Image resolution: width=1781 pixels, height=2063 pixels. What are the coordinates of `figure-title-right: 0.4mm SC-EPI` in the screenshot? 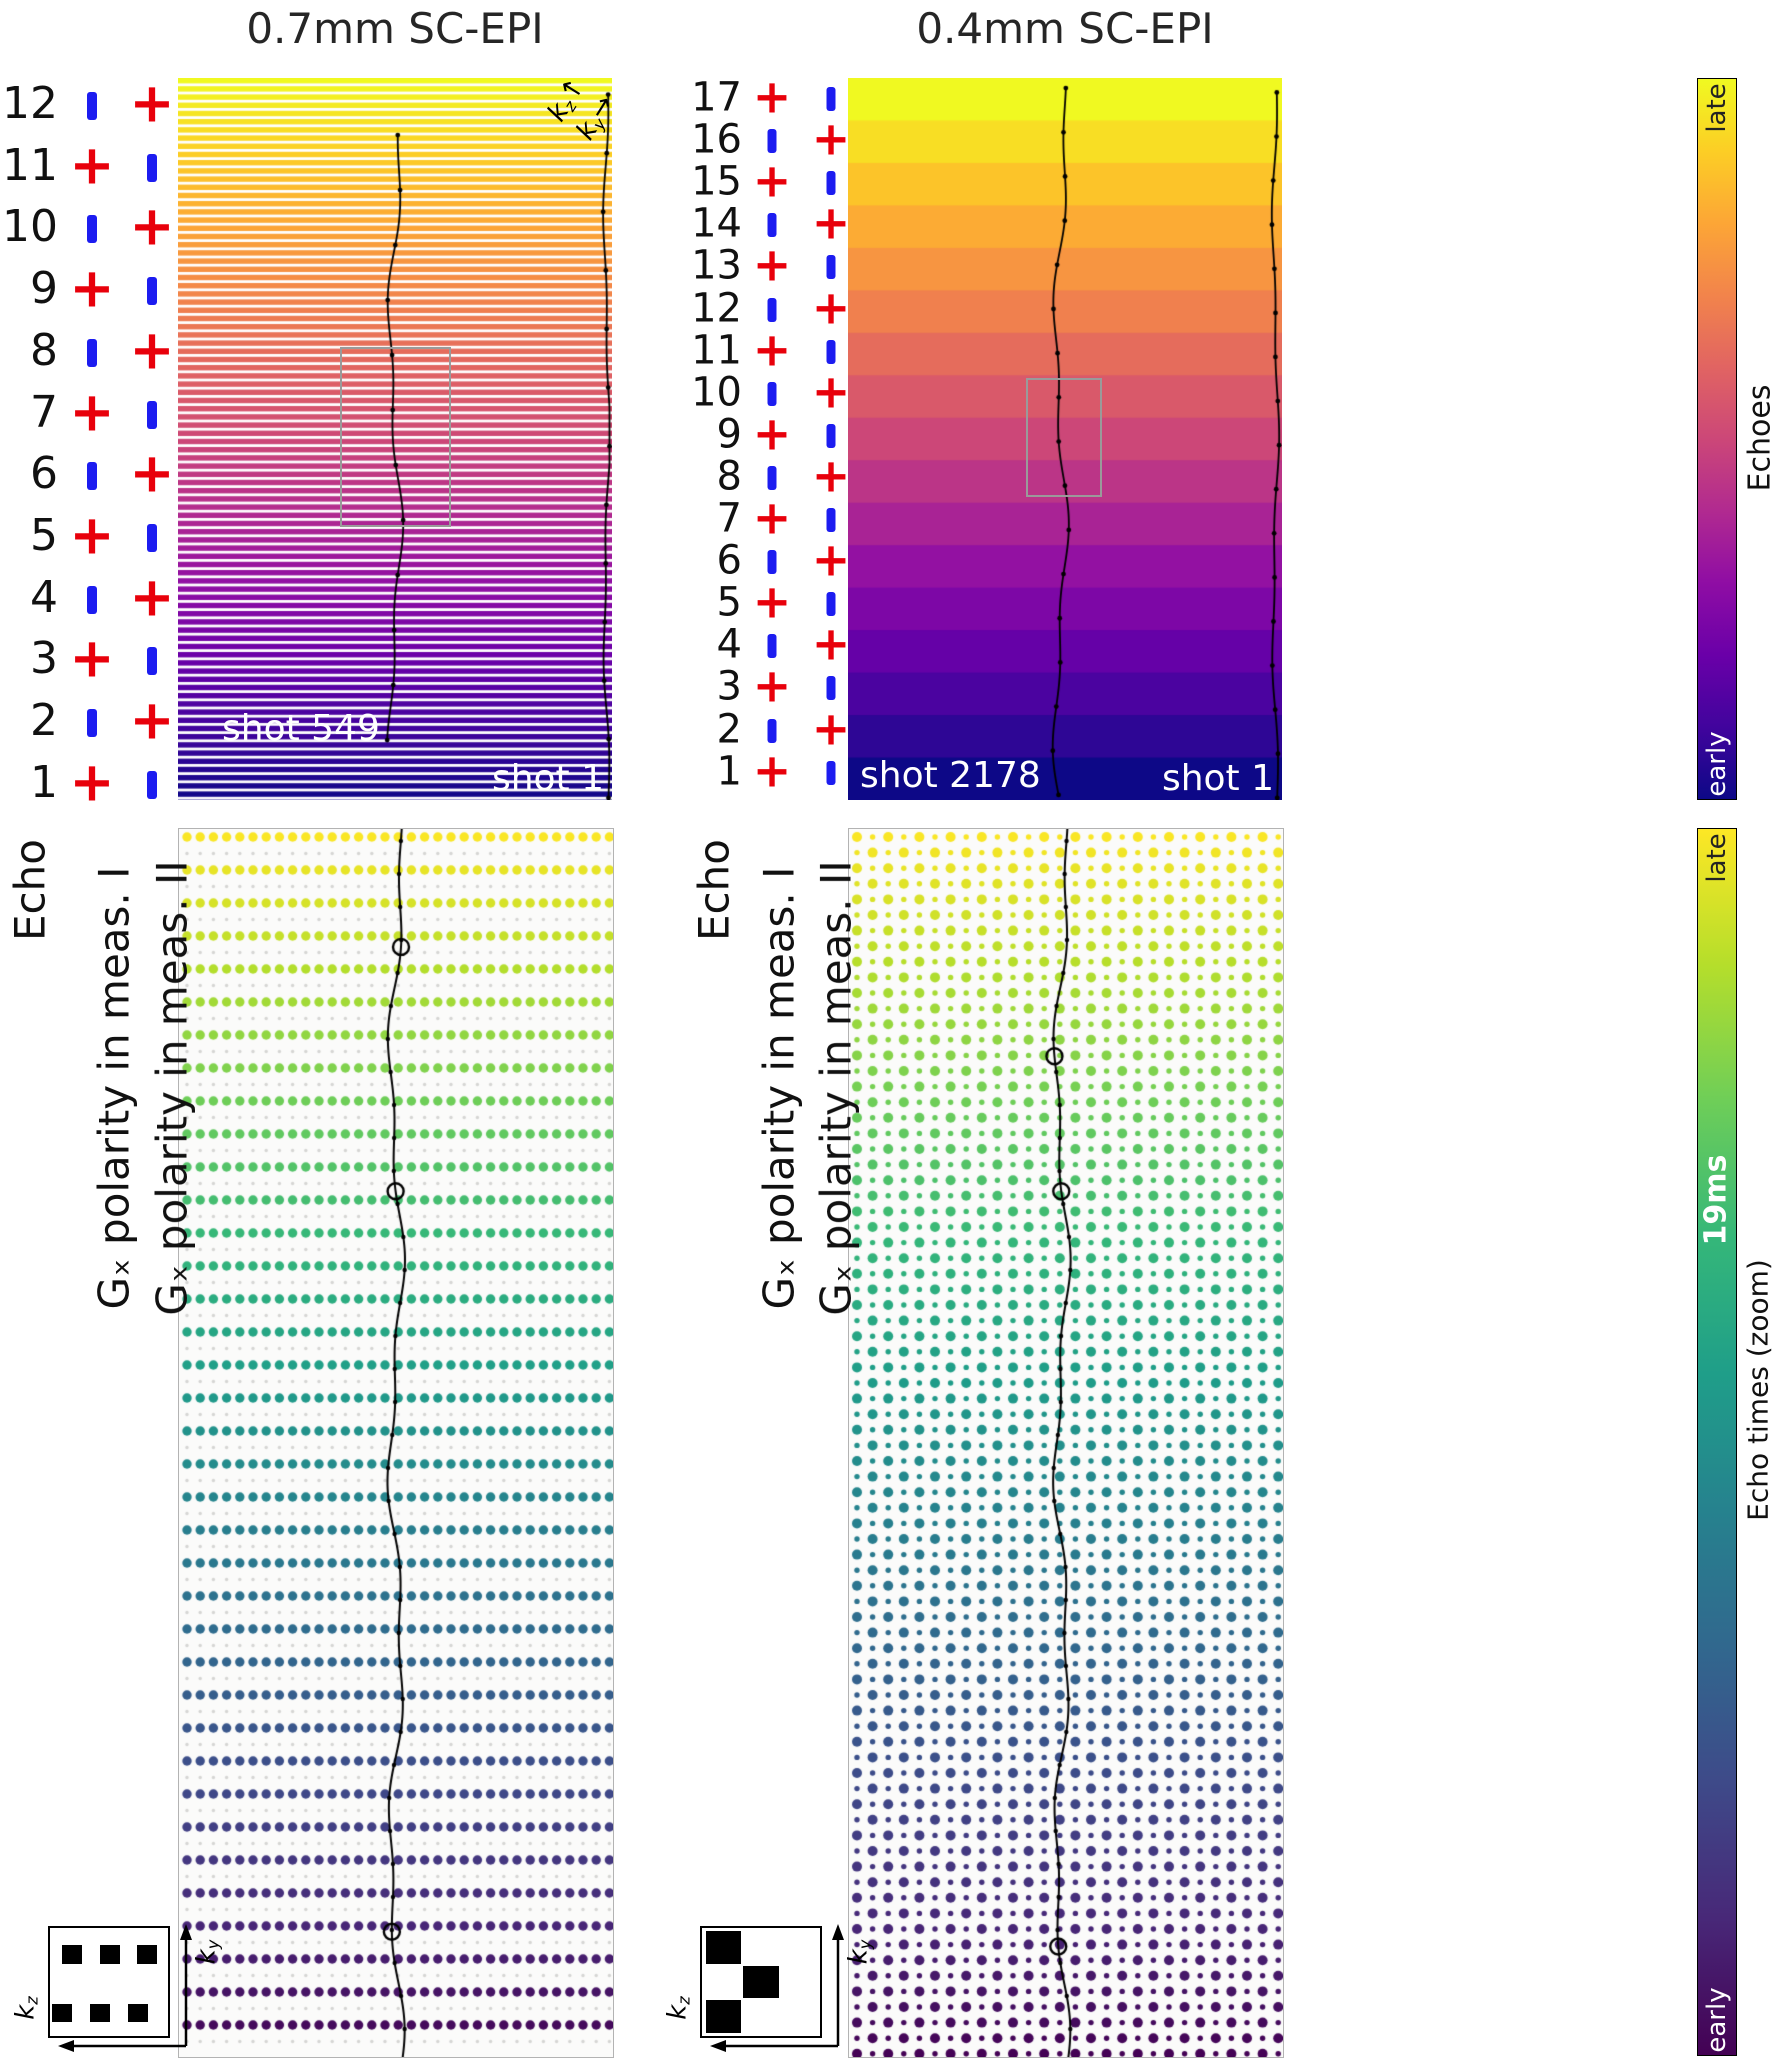 It's located at (1065, 28).